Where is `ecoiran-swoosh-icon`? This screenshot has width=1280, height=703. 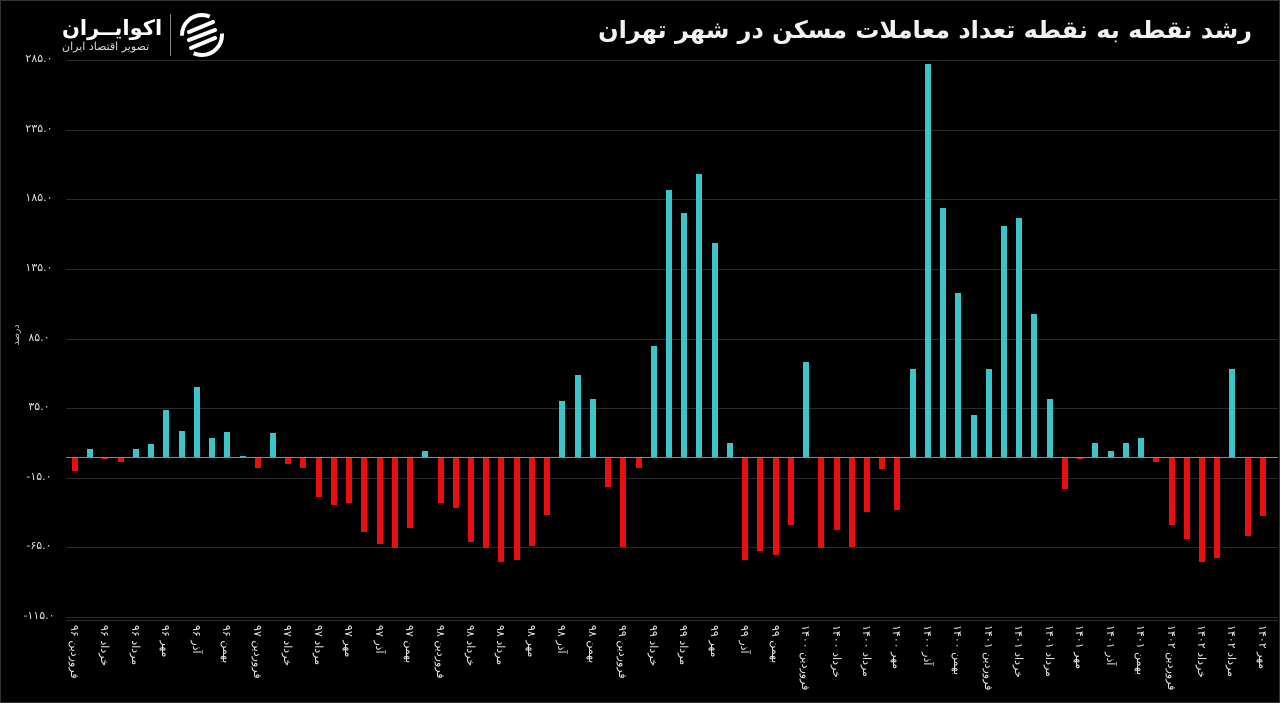
ecoiran-swoosh-icon is located at coordinates (202, 35).